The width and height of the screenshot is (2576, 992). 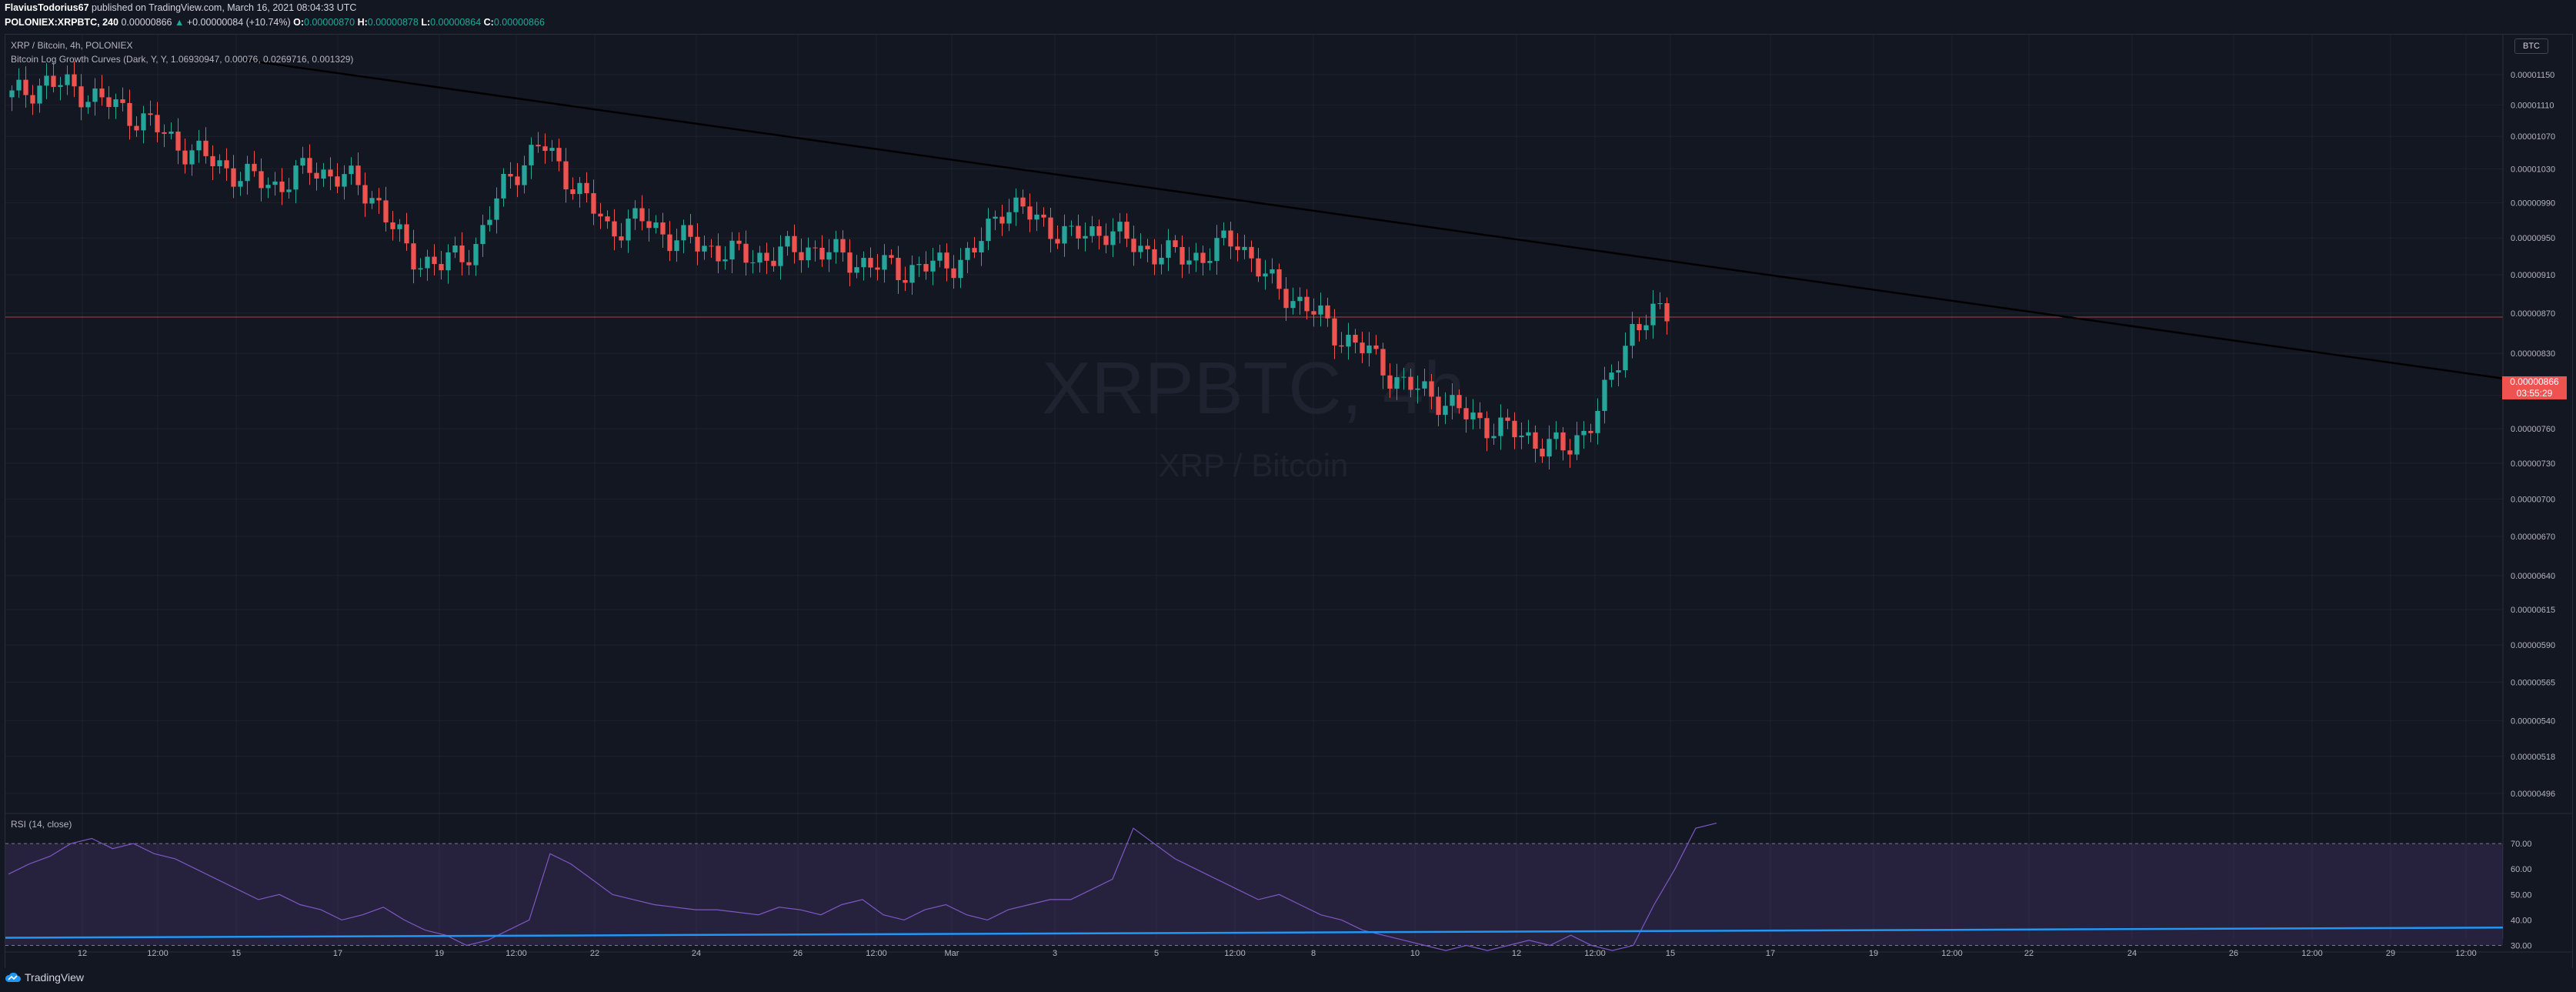 I want to click on price-tick: 0.00000615, so click(x=2533, y=610).